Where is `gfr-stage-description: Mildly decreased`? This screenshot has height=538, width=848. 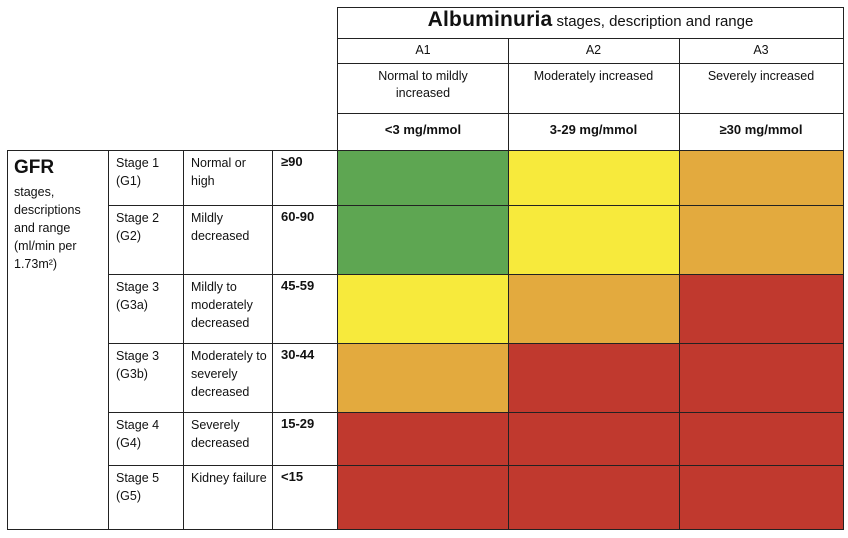
gfr-stage-description: Mildly decreased is located at coordinates (220, 227).